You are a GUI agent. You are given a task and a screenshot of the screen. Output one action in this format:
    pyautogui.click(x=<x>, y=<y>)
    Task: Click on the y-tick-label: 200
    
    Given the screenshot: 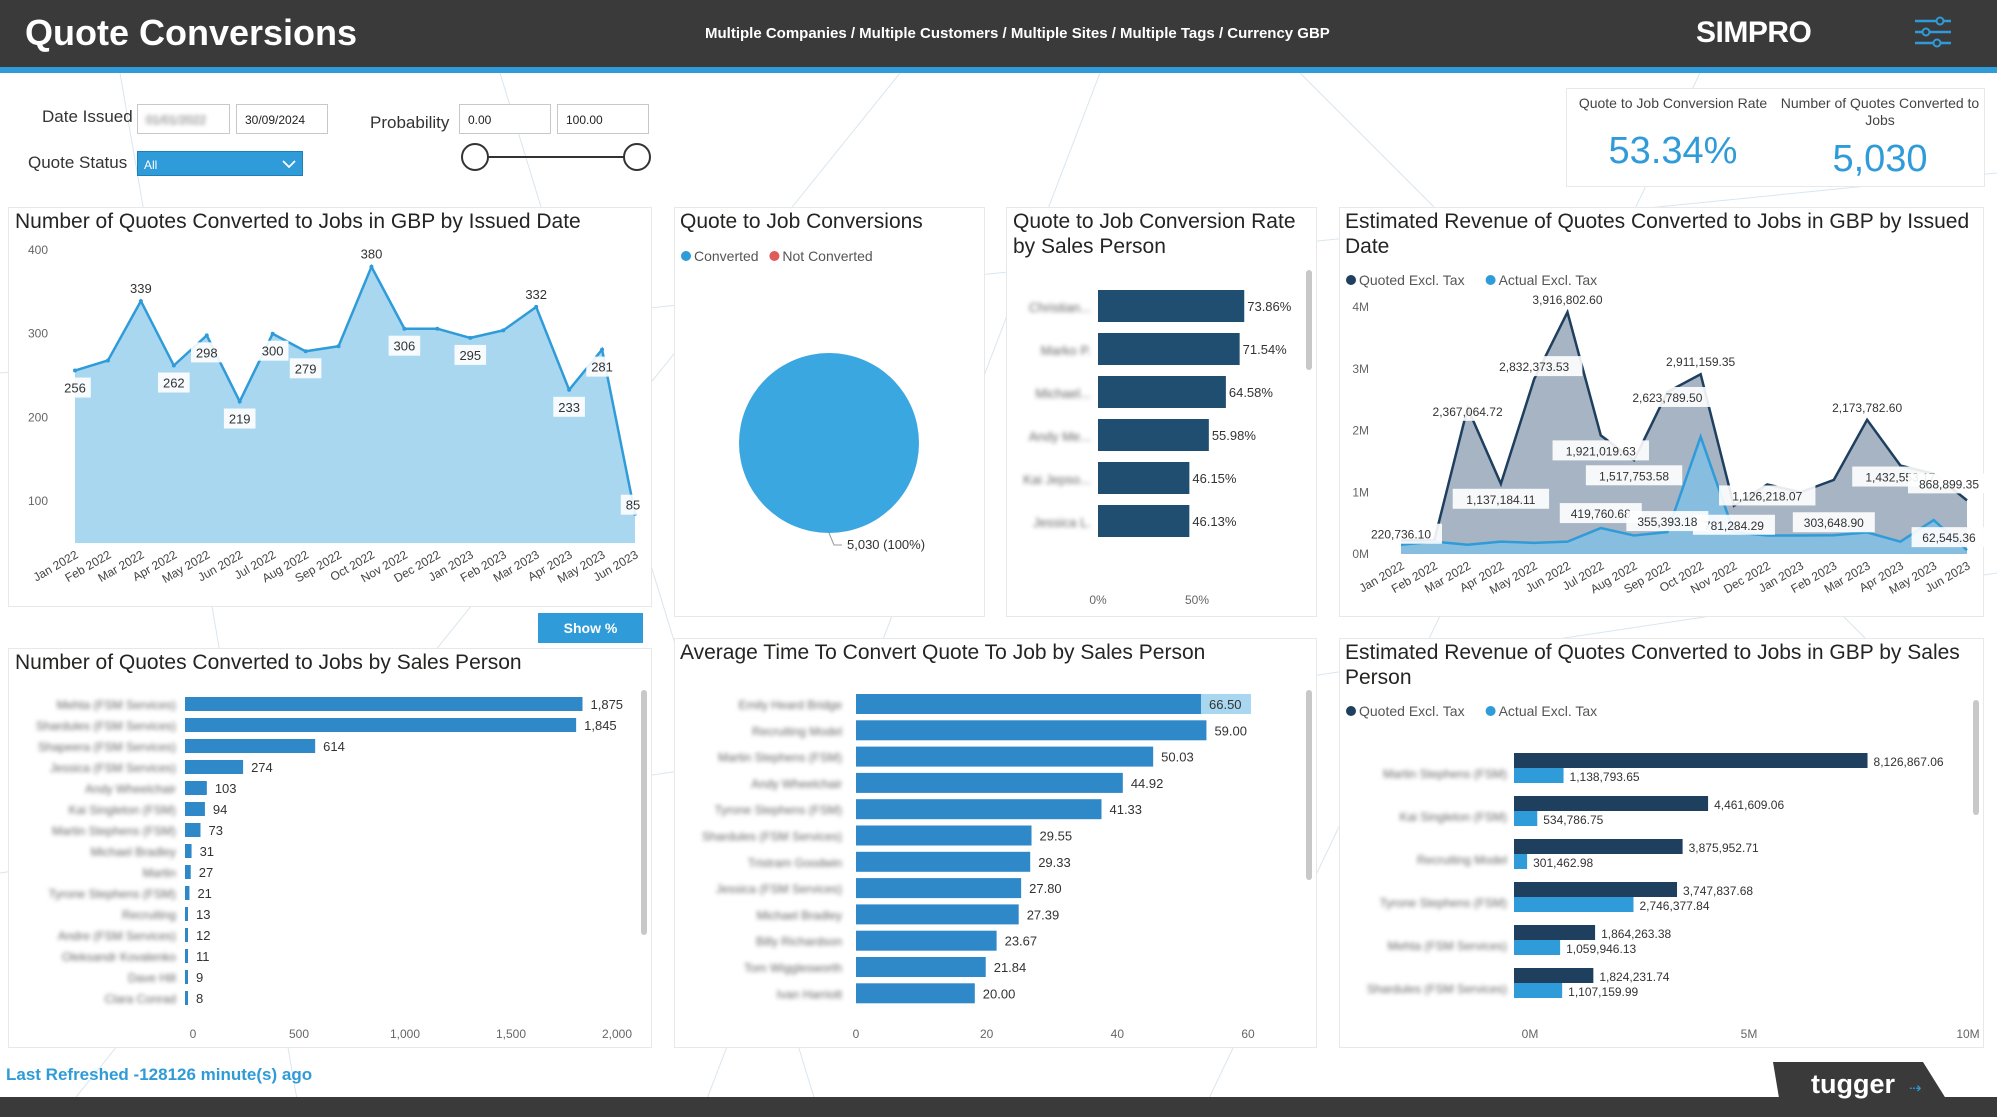 What is the action you would take?
    pyautogui.click(x=38, y=417)
    